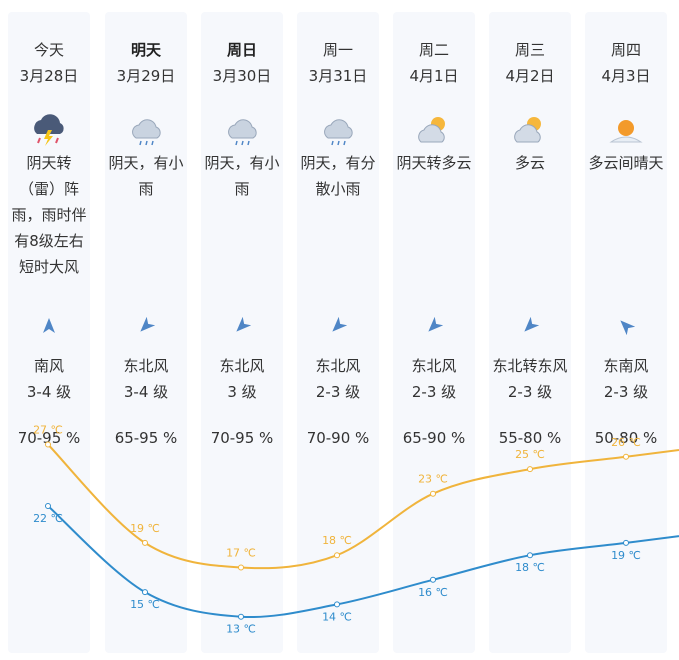 This screenshot has height=660, width=679. What do you see at coordinates (242, 76) in the screenshot?
I see `date-label: 3月30日` at bounding box center [242, 76].